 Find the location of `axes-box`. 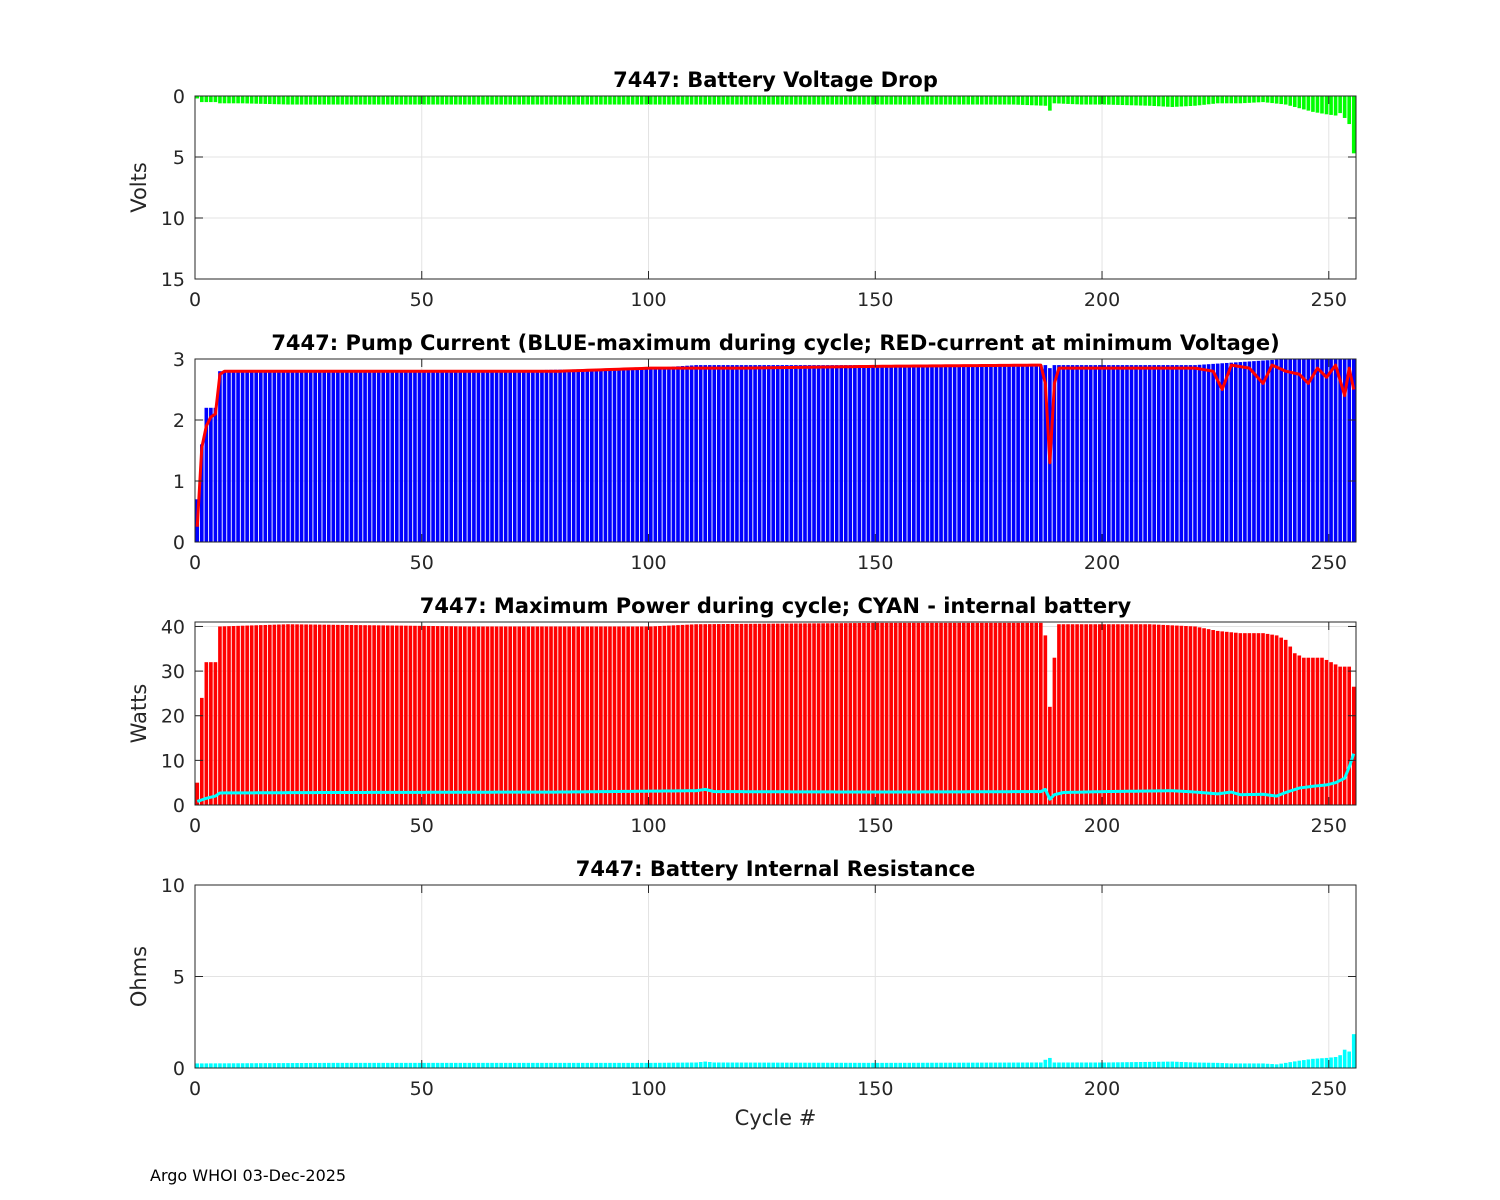

axes-box is located at coordinates (775, 713).